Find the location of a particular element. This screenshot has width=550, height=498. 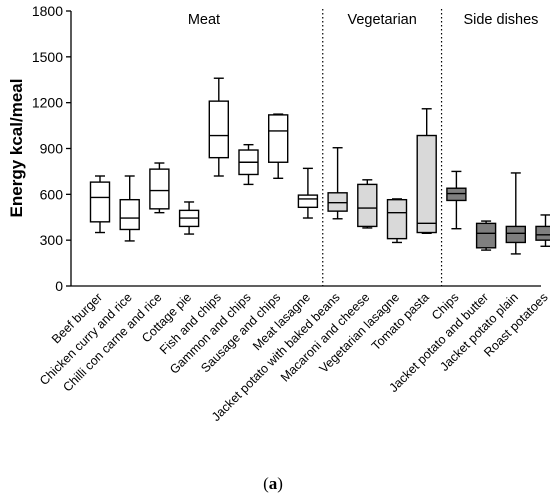

panel-label: (a) is located at coordinates (273, 483).